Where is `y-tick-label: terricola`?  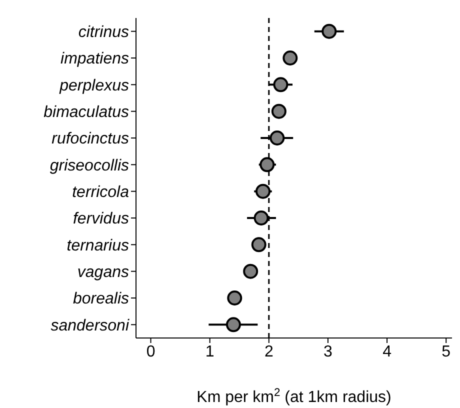
y-tick-label: terricola is located at coordinates (101, 193).